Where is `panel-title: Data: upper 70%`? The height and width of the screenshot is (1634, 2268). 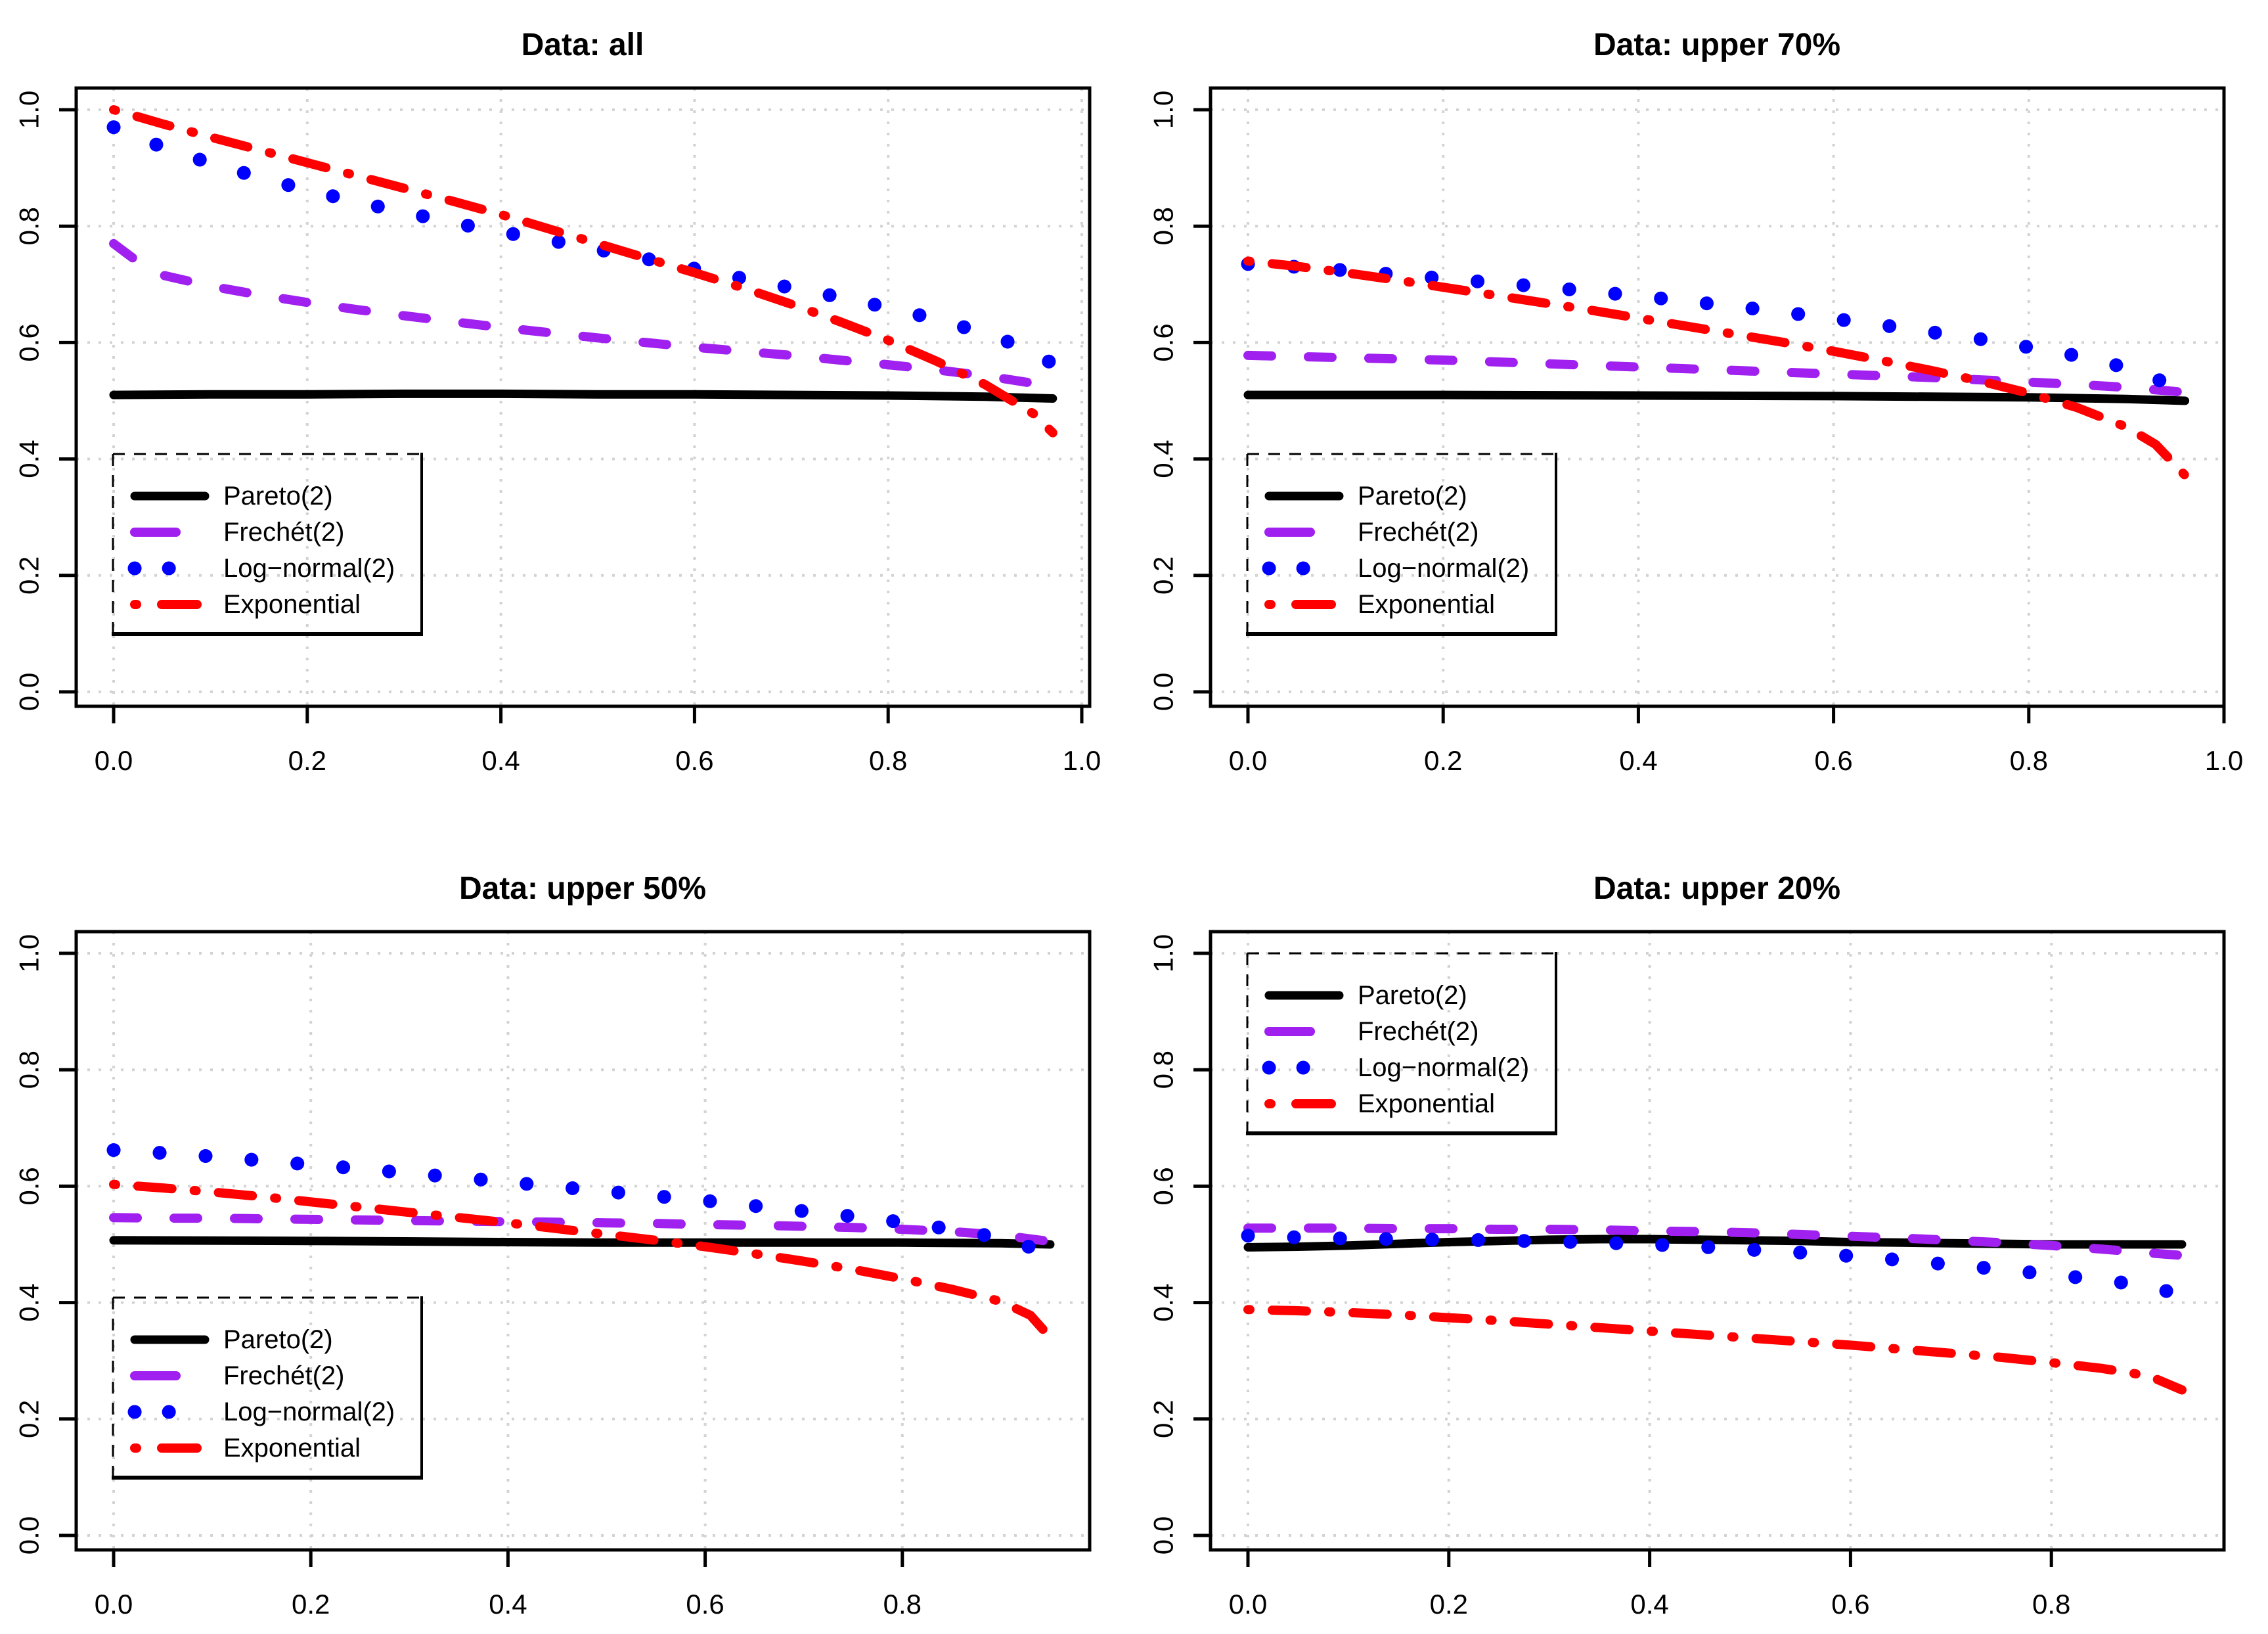 panel-title: Data: upper 70% is located at coordinates (1716, 45).